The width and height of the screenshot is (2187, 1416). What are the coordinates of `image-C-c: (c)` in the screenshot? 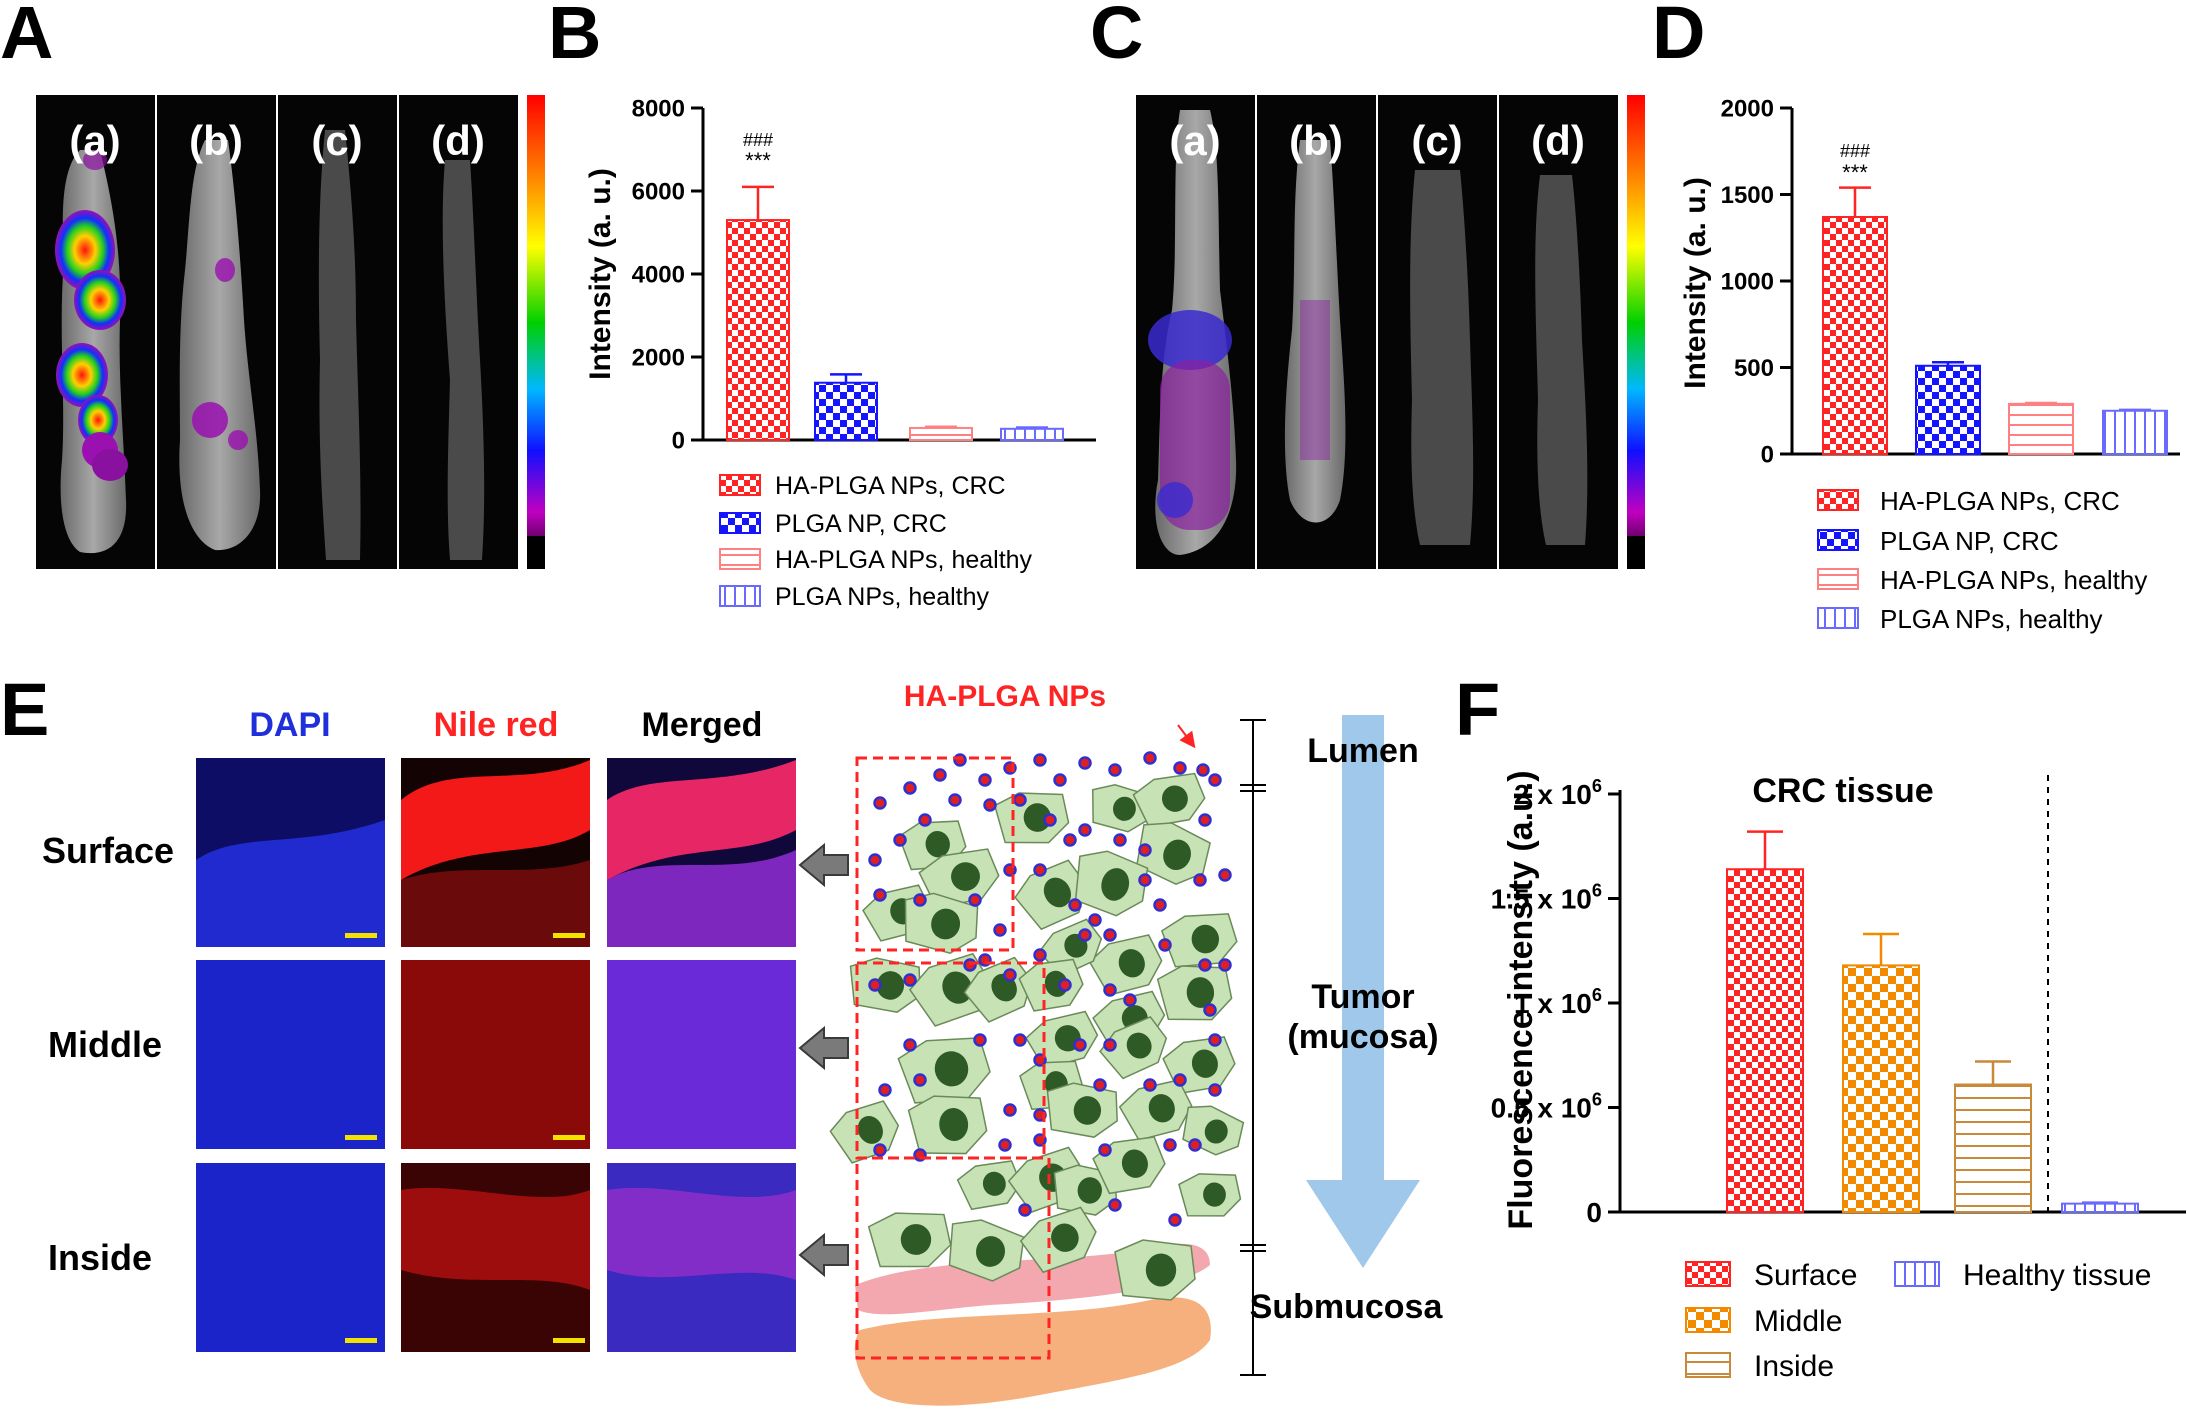 It's located at (1437, 332).